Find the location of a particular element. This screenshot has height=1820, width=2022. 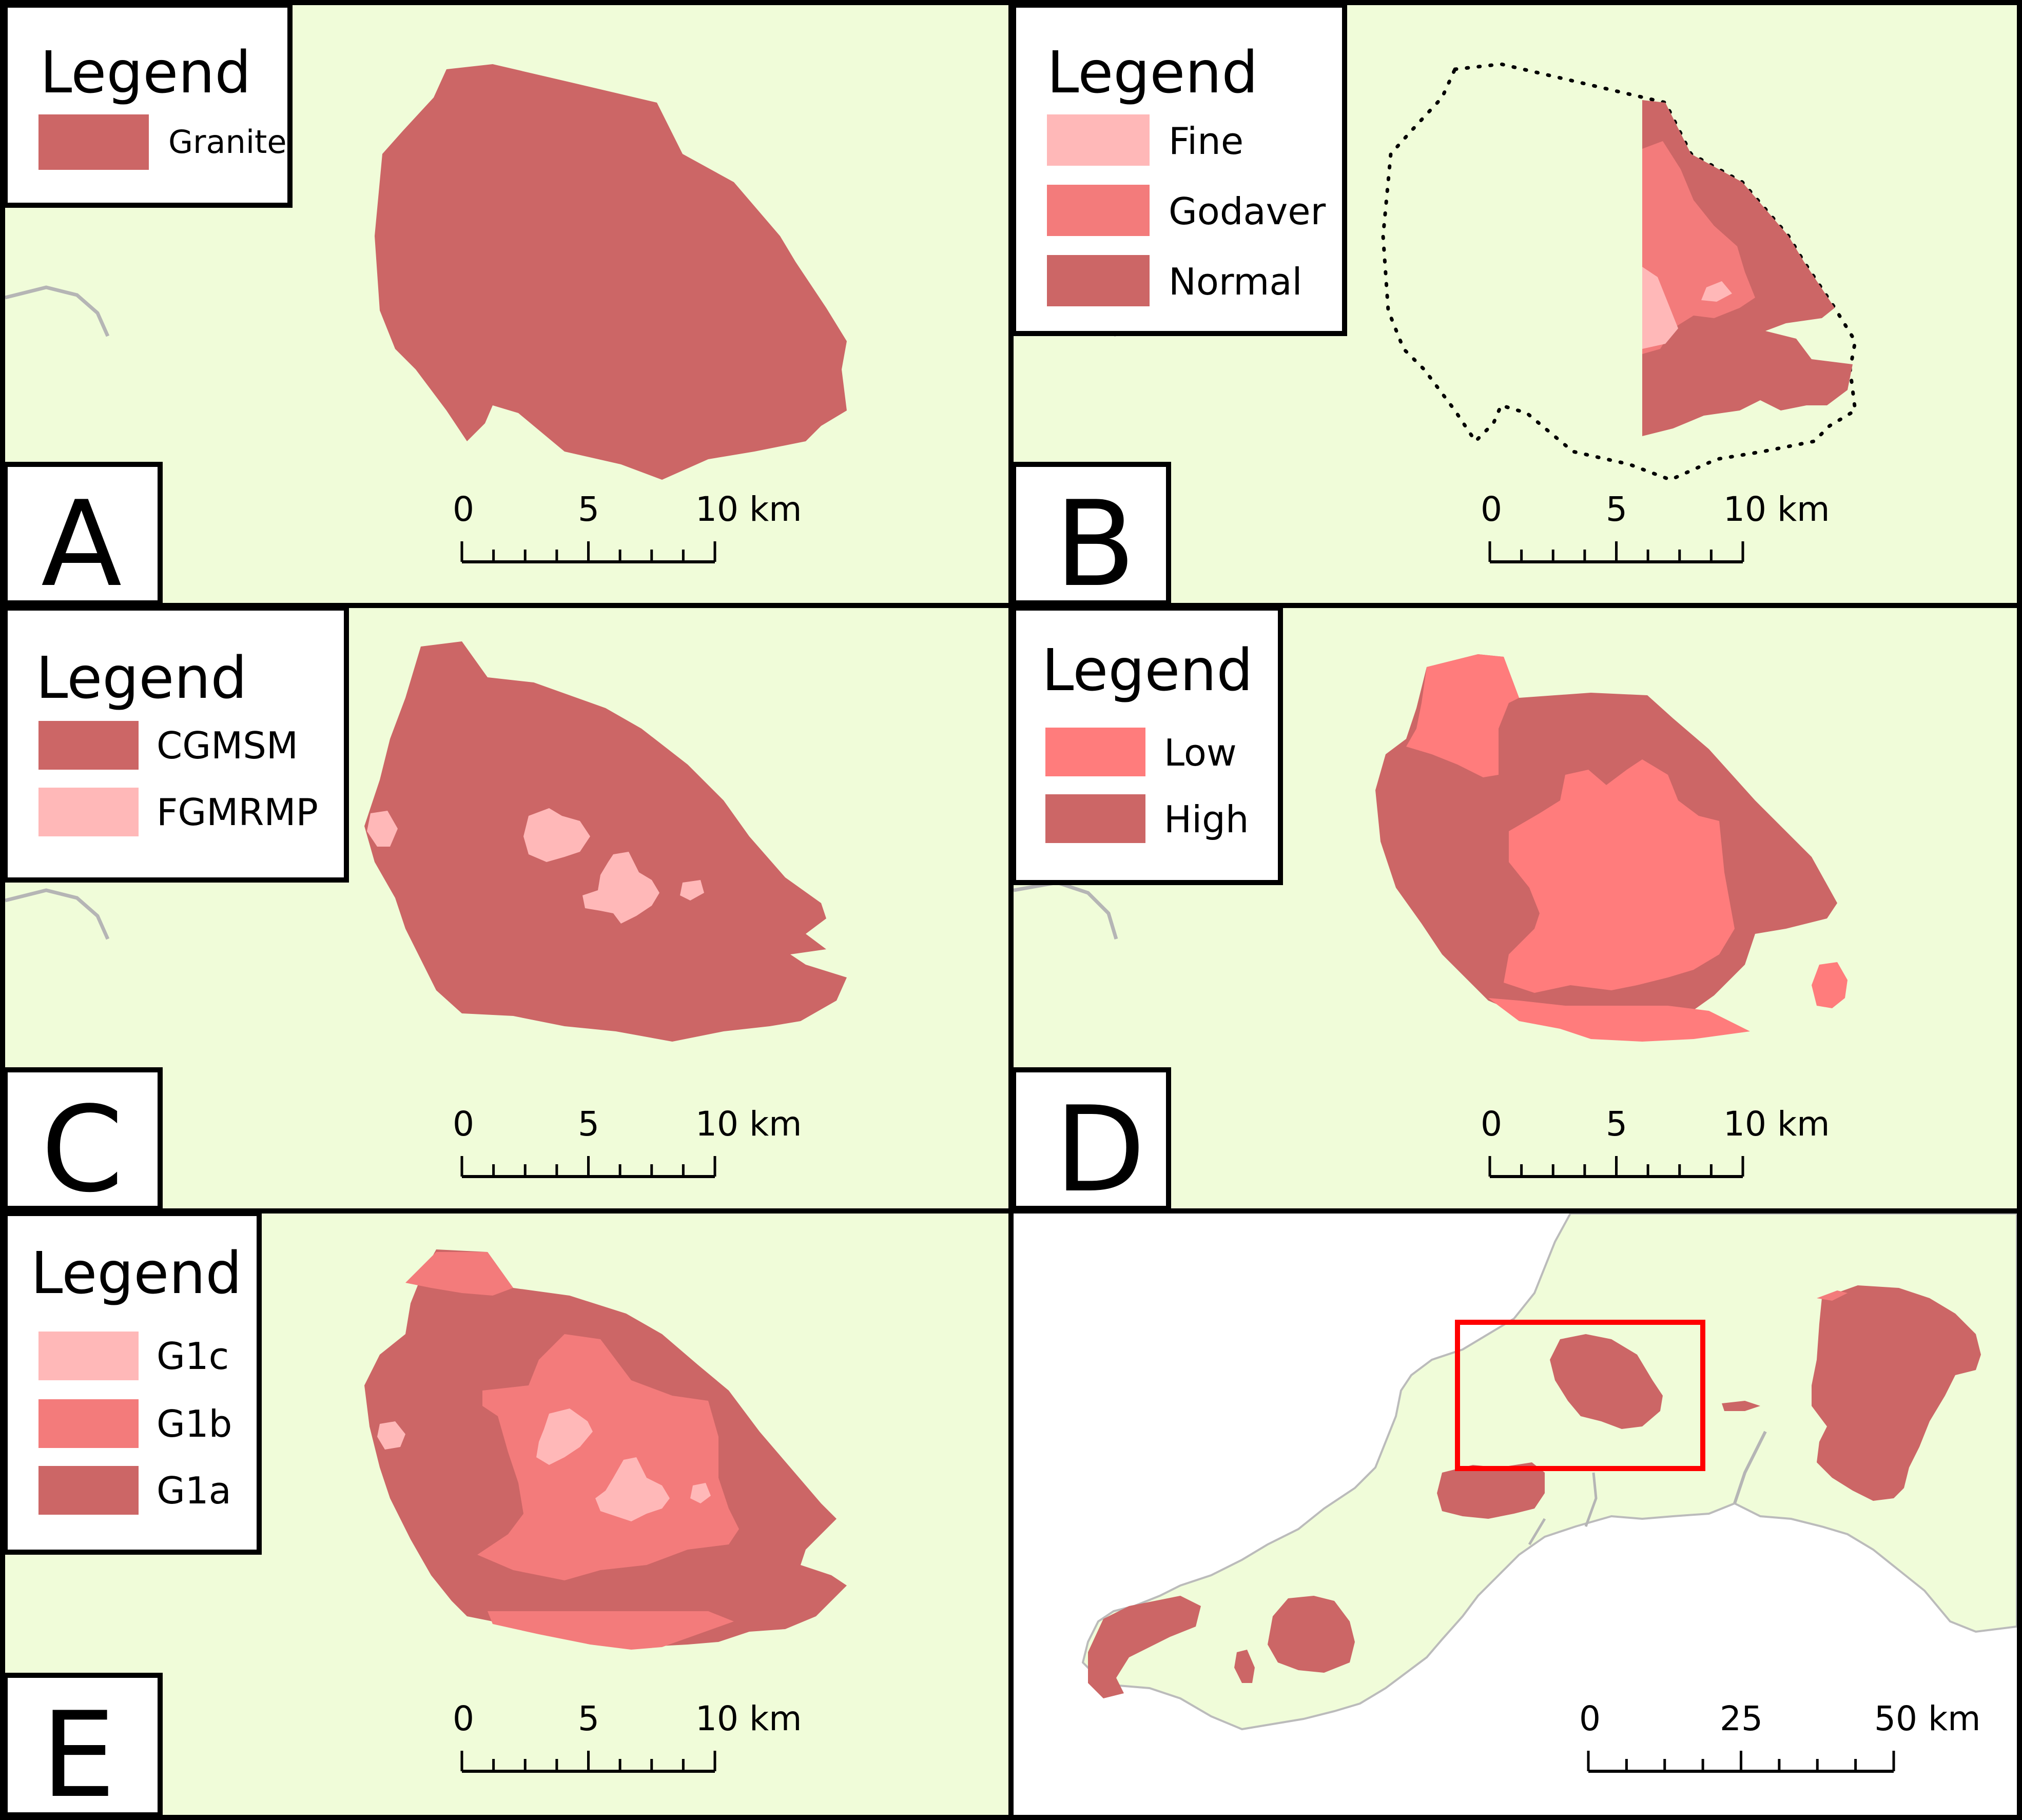

g1b-region-central is located at coordinates (608, 1457).